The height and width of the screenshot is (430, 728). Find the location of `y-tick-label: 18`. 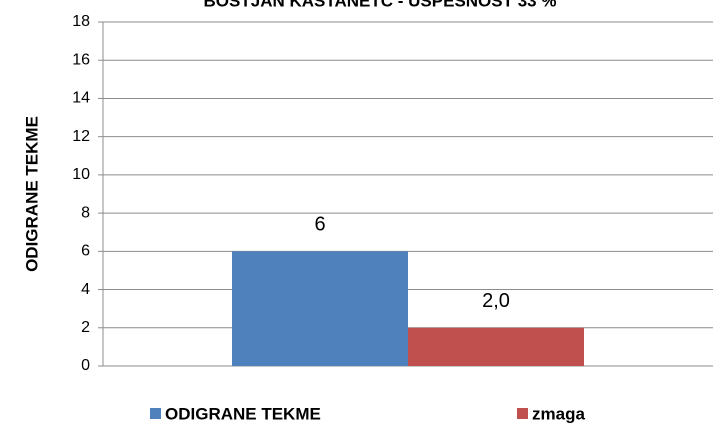

y-tick-label: 18 is located at coordinates (81, 21).